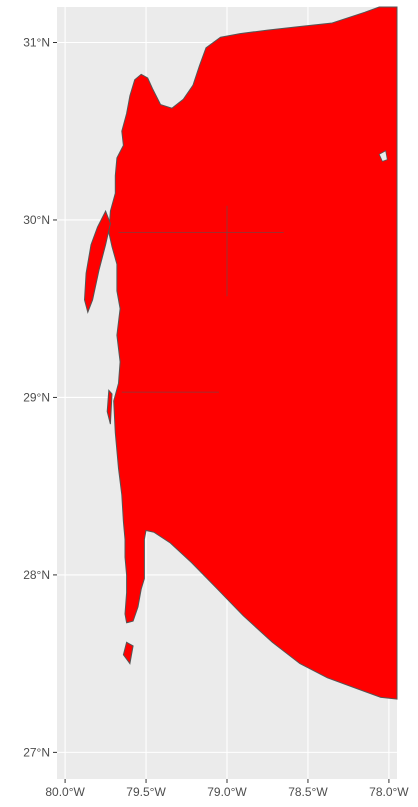 The width and height of the screenshot is (418, 807). What do you see at coordinates (308, 792) in the screenshot?
I see `x-tick-label: 78.5°W` at bounding box center [308, 792].